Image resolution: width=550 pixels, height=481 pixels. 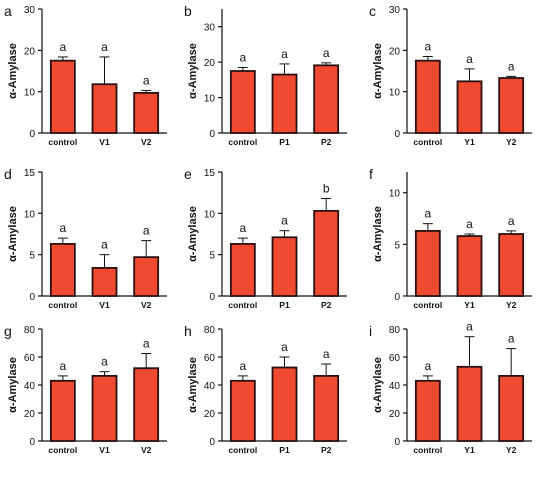 What do you see at coordinates (8, 331) in the screenshot?
I see `panel-label: g` at bounding box center [8, 331].